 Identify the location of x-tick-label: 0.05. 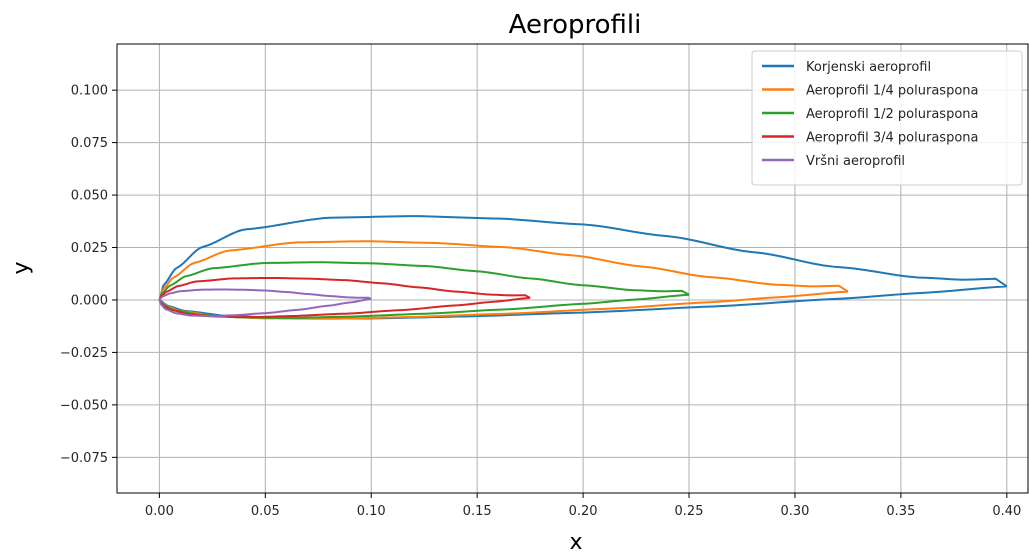
(265, 511).